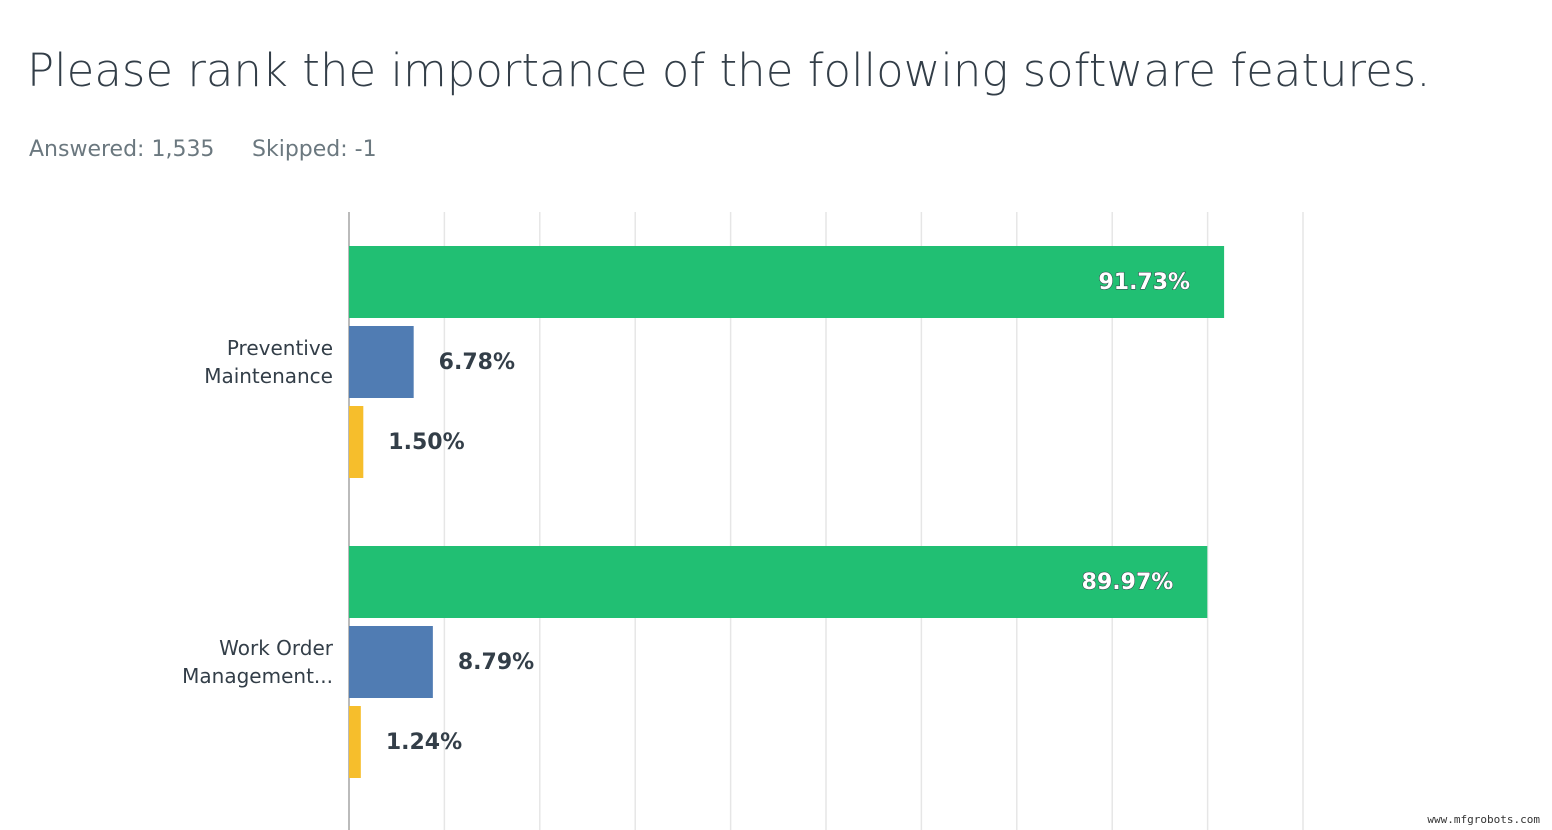  What do you see at coordinates (121, 149) in the screenshot?
I see `answered-count: Answered: 1,535` at bounding box center [121, 149].